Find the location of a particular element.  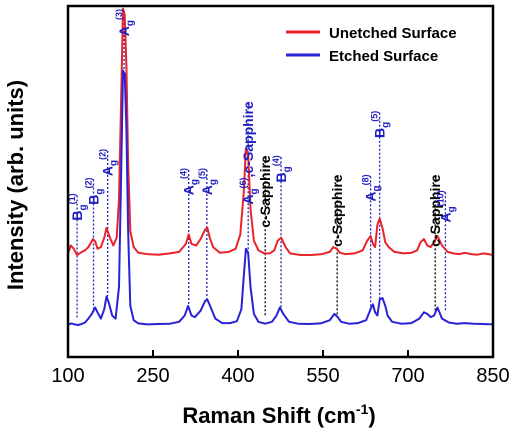

peak-label: Ag(5) is located at coordinates (208, 181).